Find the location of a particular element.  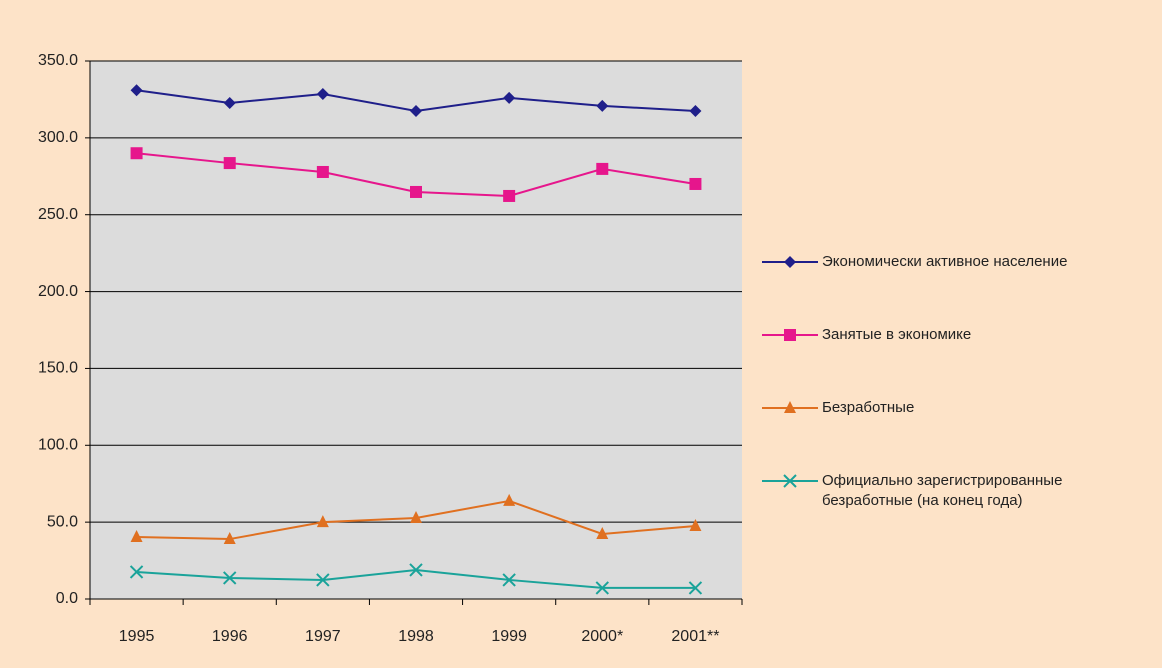

y-tick-label: 300.0 is located at coordinates (58, 137).